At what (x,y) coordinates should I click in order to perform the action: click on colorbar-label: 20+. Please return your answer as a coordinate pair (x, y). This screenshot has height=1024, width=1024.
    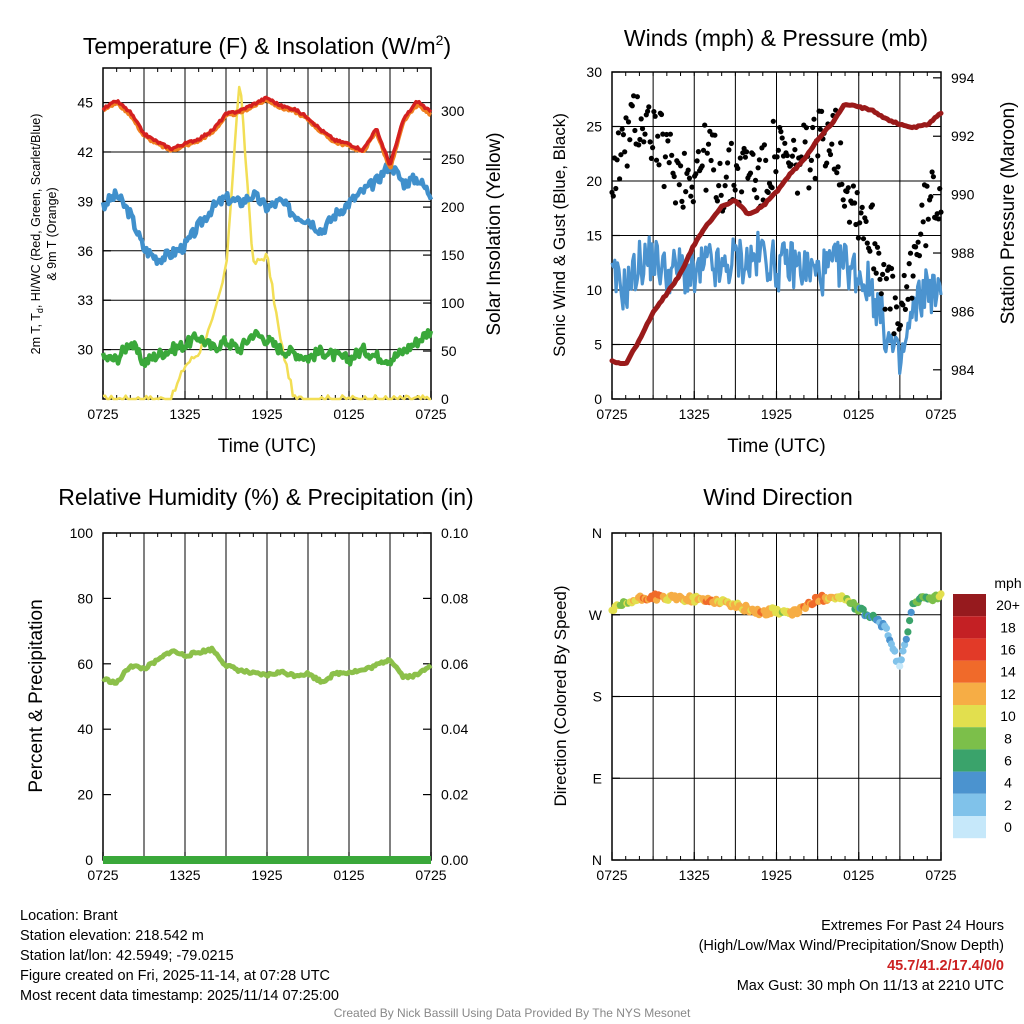
    Looking at the image, I should click on (1008, 605).